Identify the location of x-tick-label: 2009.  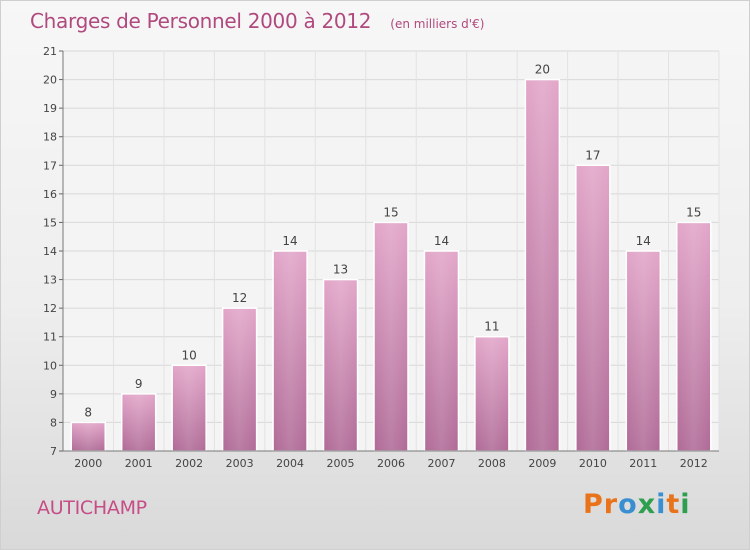
(542, 463).